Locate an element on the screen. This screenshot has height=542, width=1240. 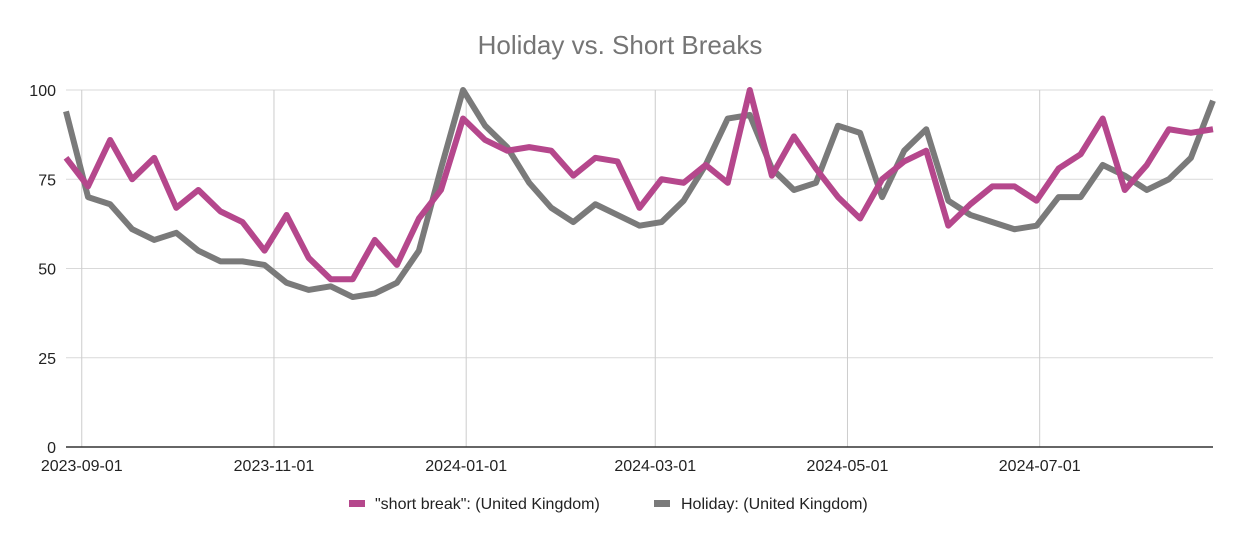
y-tick-label: 50 is located at coordinates (47, 270).